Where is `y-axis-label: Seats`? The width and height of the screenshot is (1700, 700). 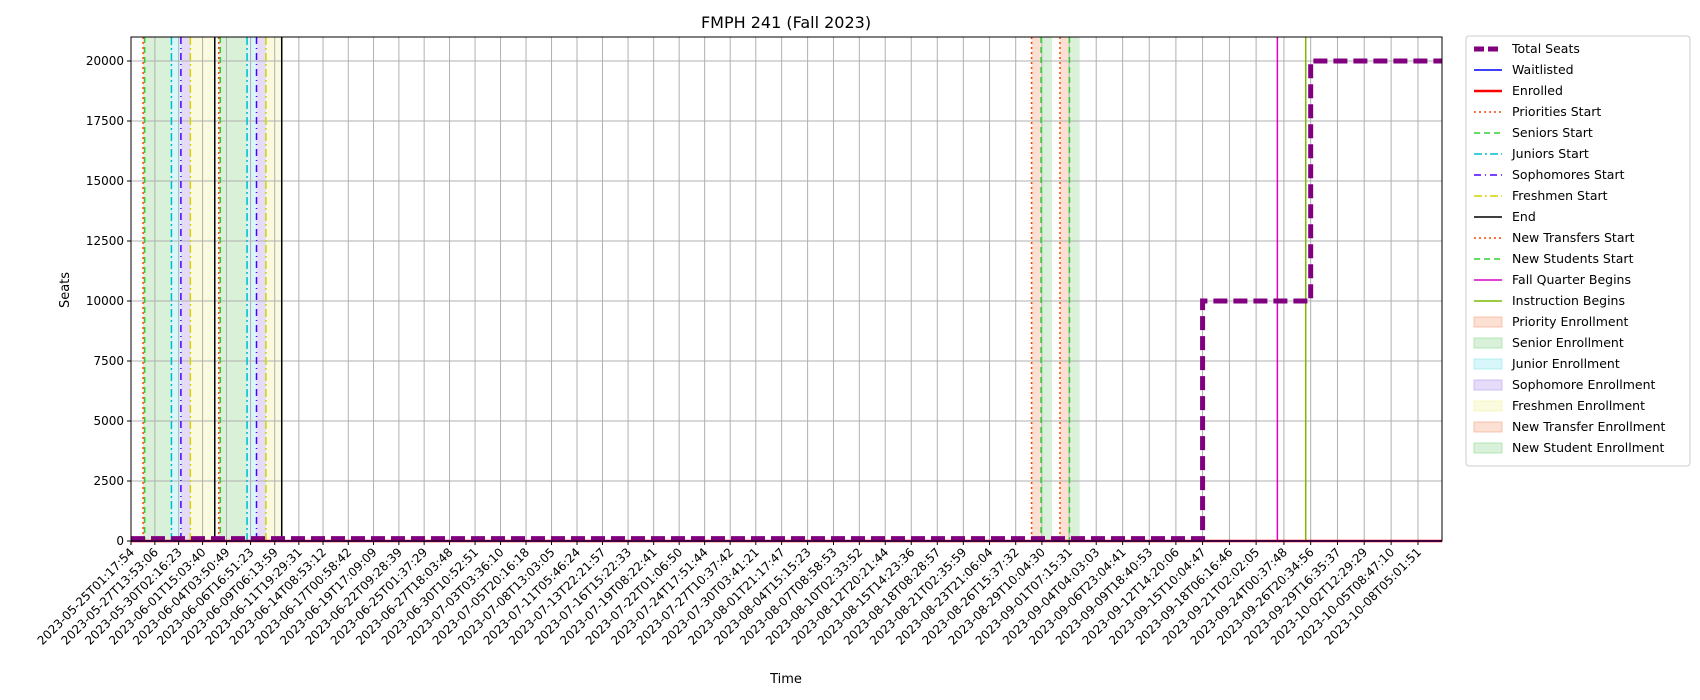 y-axis-label: Seats is located at coordinates (65, 290).